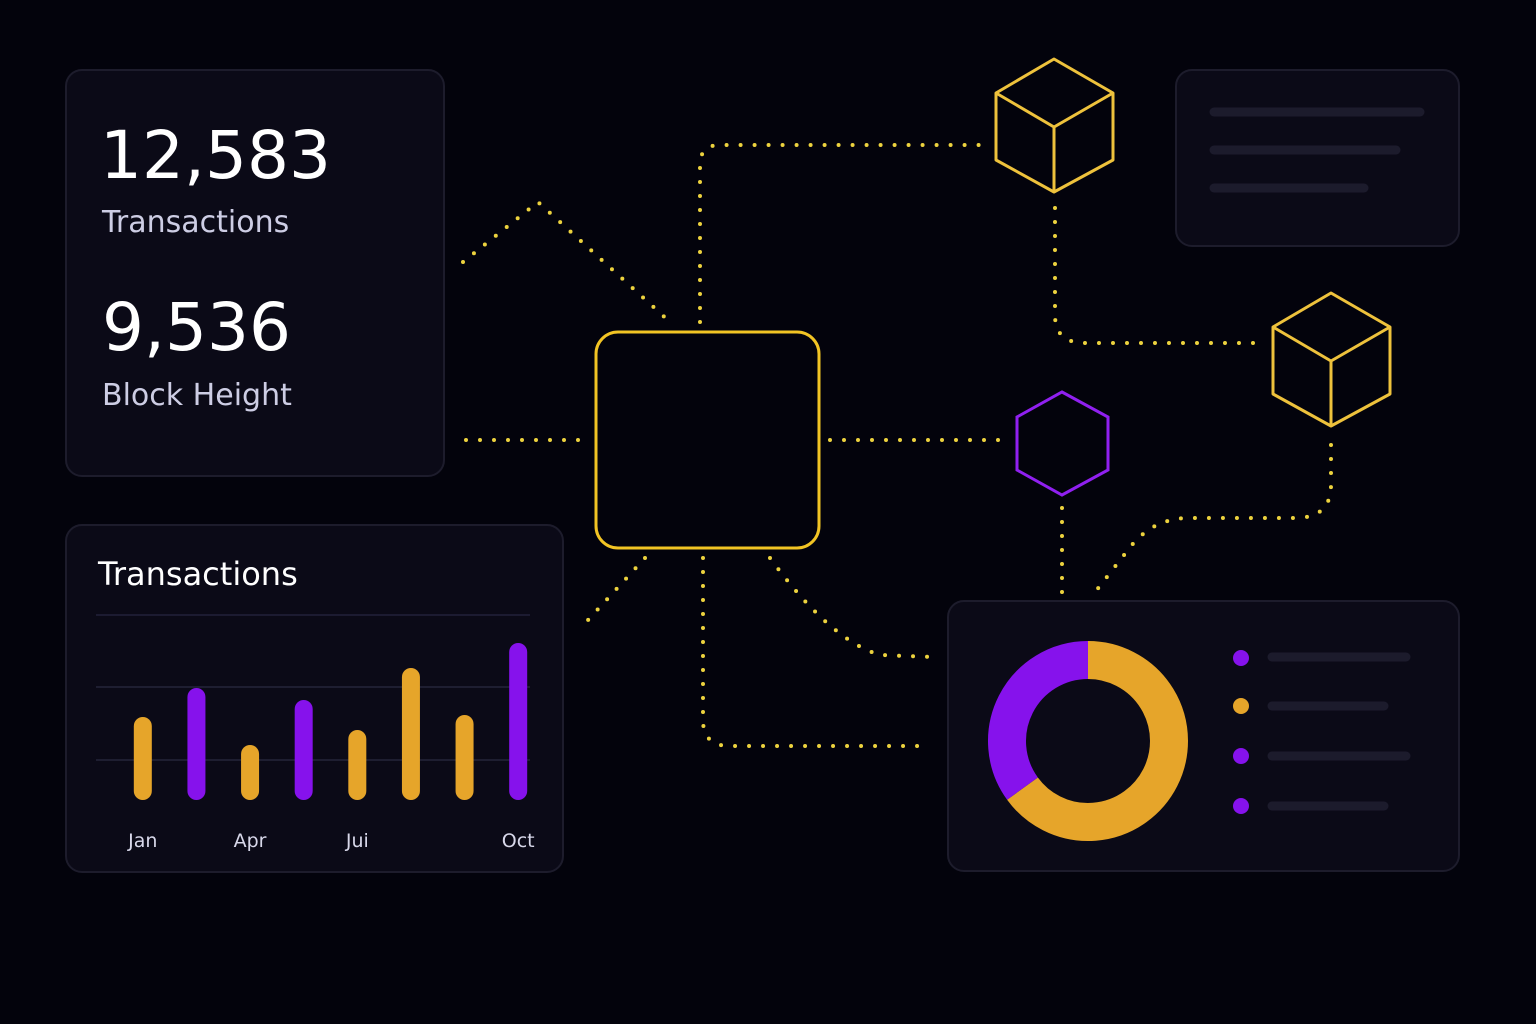  What do you see at coordinates (215, 155) in the screenshot?
I see `stat-value: 12,583` at bounding box center [215, 155].